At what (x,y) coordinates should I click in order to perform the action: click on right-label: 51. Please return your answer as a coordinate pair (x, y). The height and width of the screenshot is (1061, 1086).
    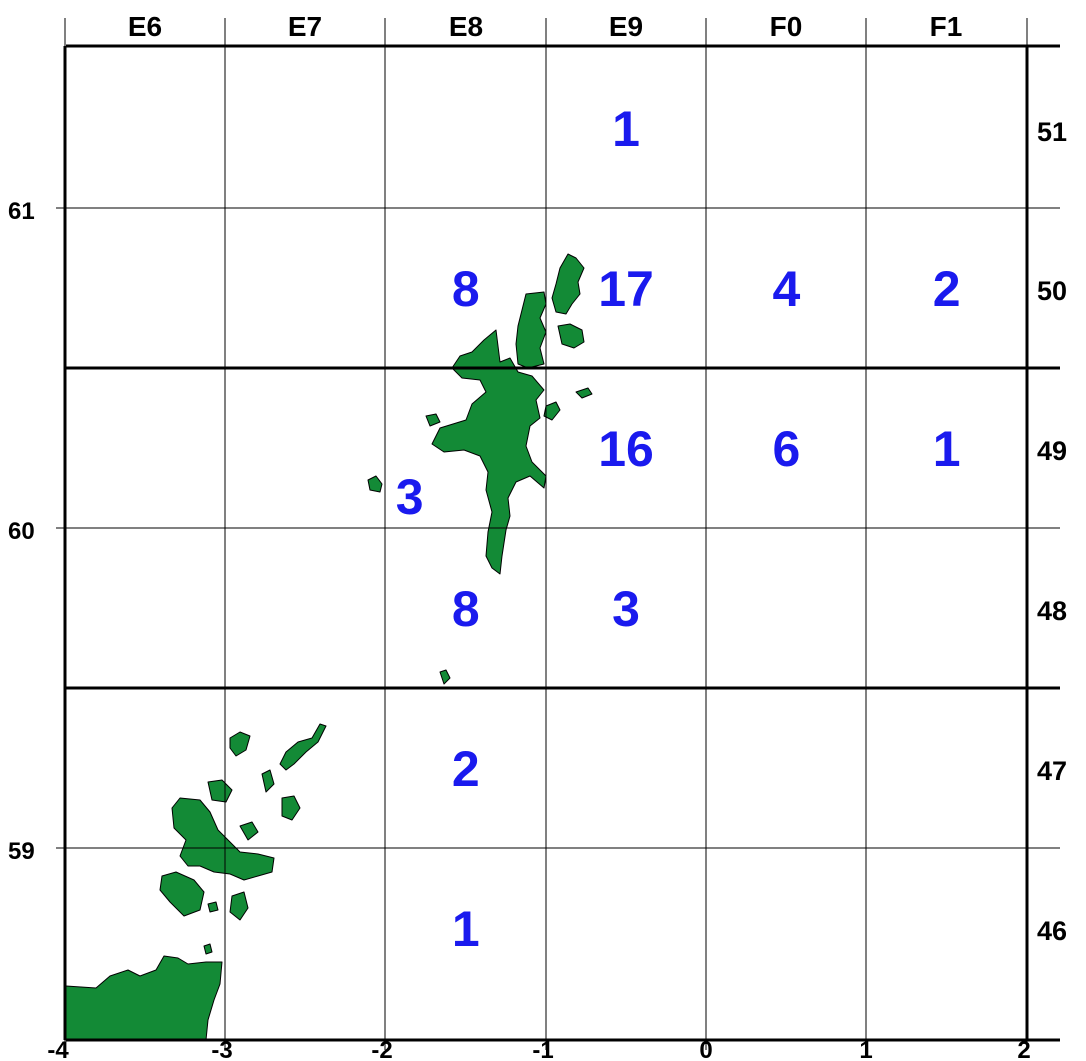
    Looking at the image, I should click on (1052, 132).